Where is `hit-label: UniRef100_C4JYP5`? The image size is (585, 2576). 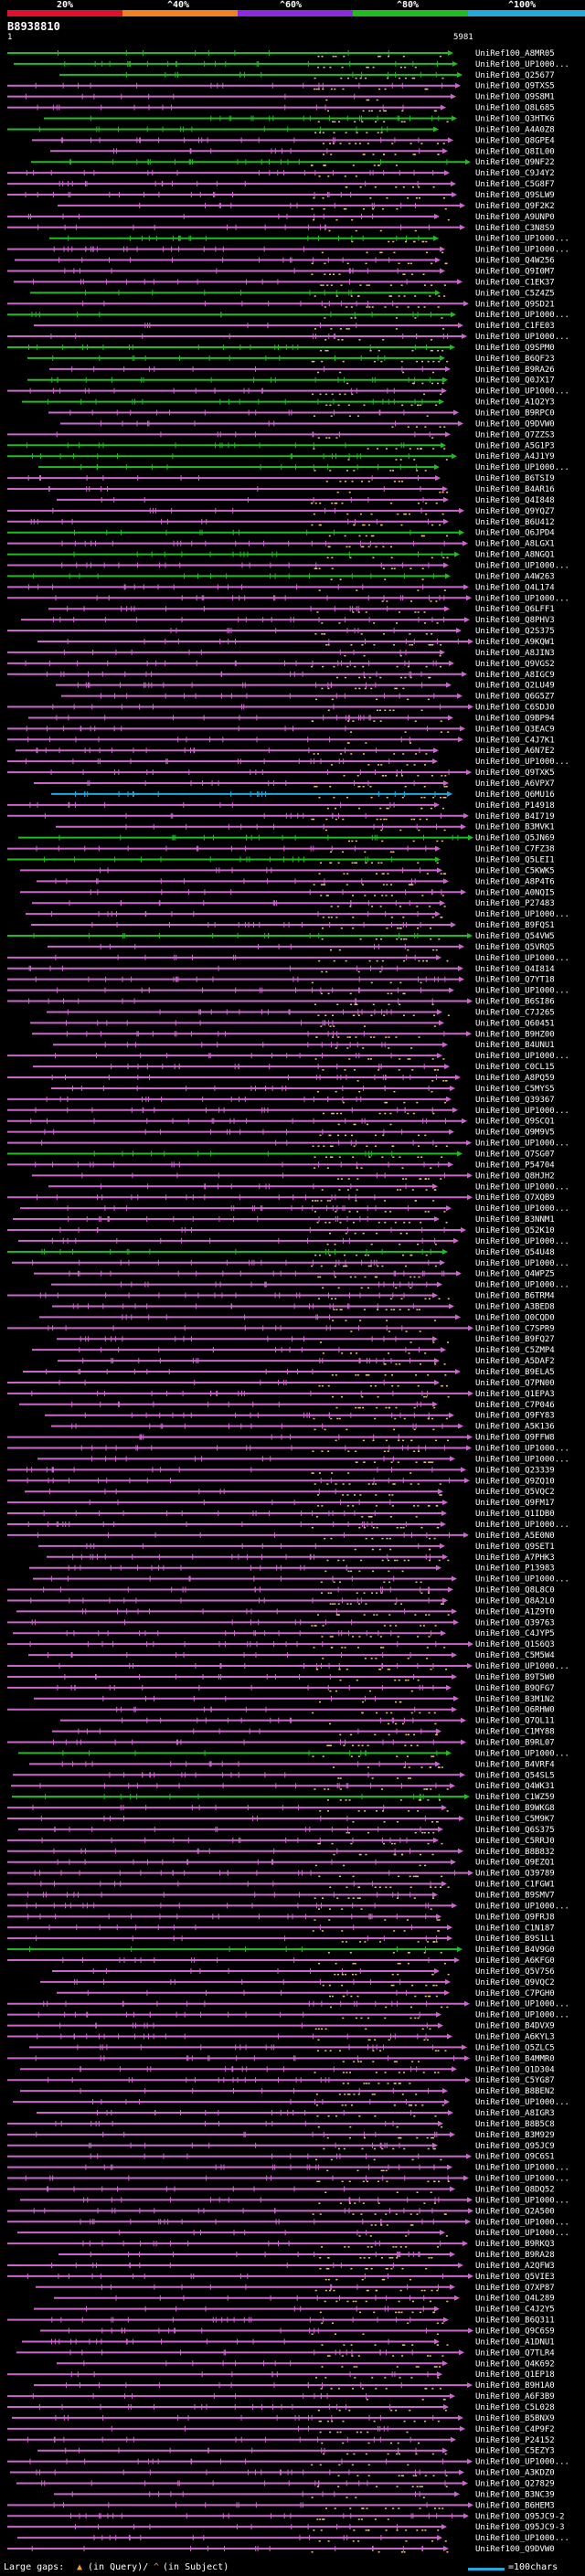 hit-label: UniRef100_C4JYP5 is located at coordinates (515, 1633).